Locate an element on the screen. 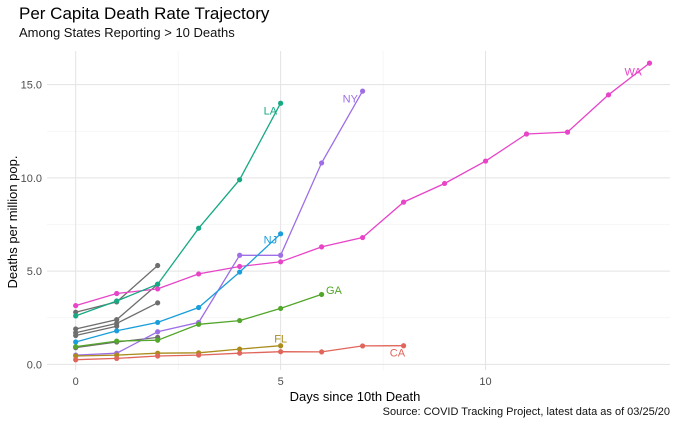  series-other is located at coordinates (96, 331).